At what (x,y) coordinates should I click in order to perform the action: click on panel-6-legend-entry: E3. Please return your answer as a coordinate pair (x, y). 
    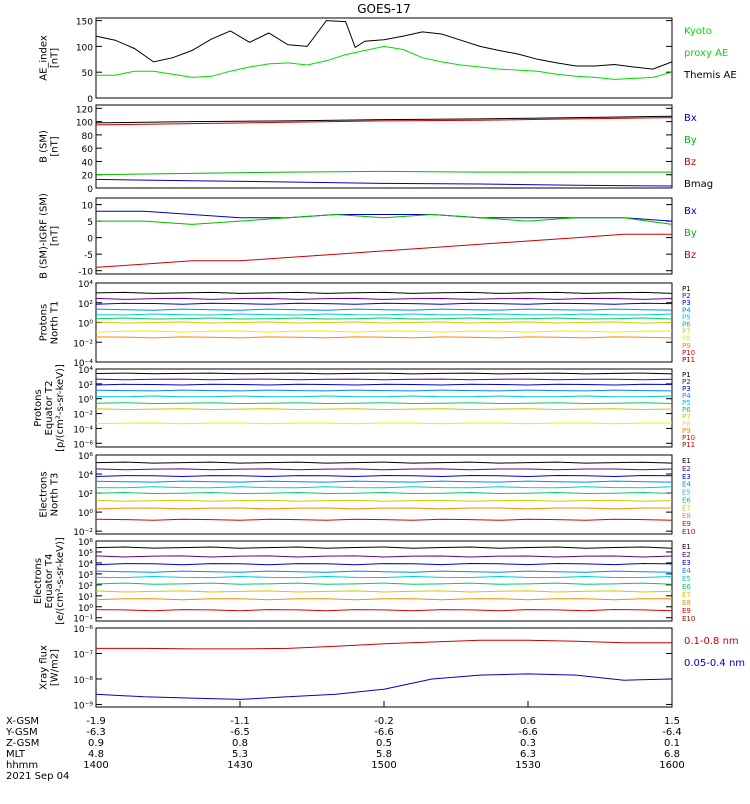
    Looking at the image, I should click on (686, 477).